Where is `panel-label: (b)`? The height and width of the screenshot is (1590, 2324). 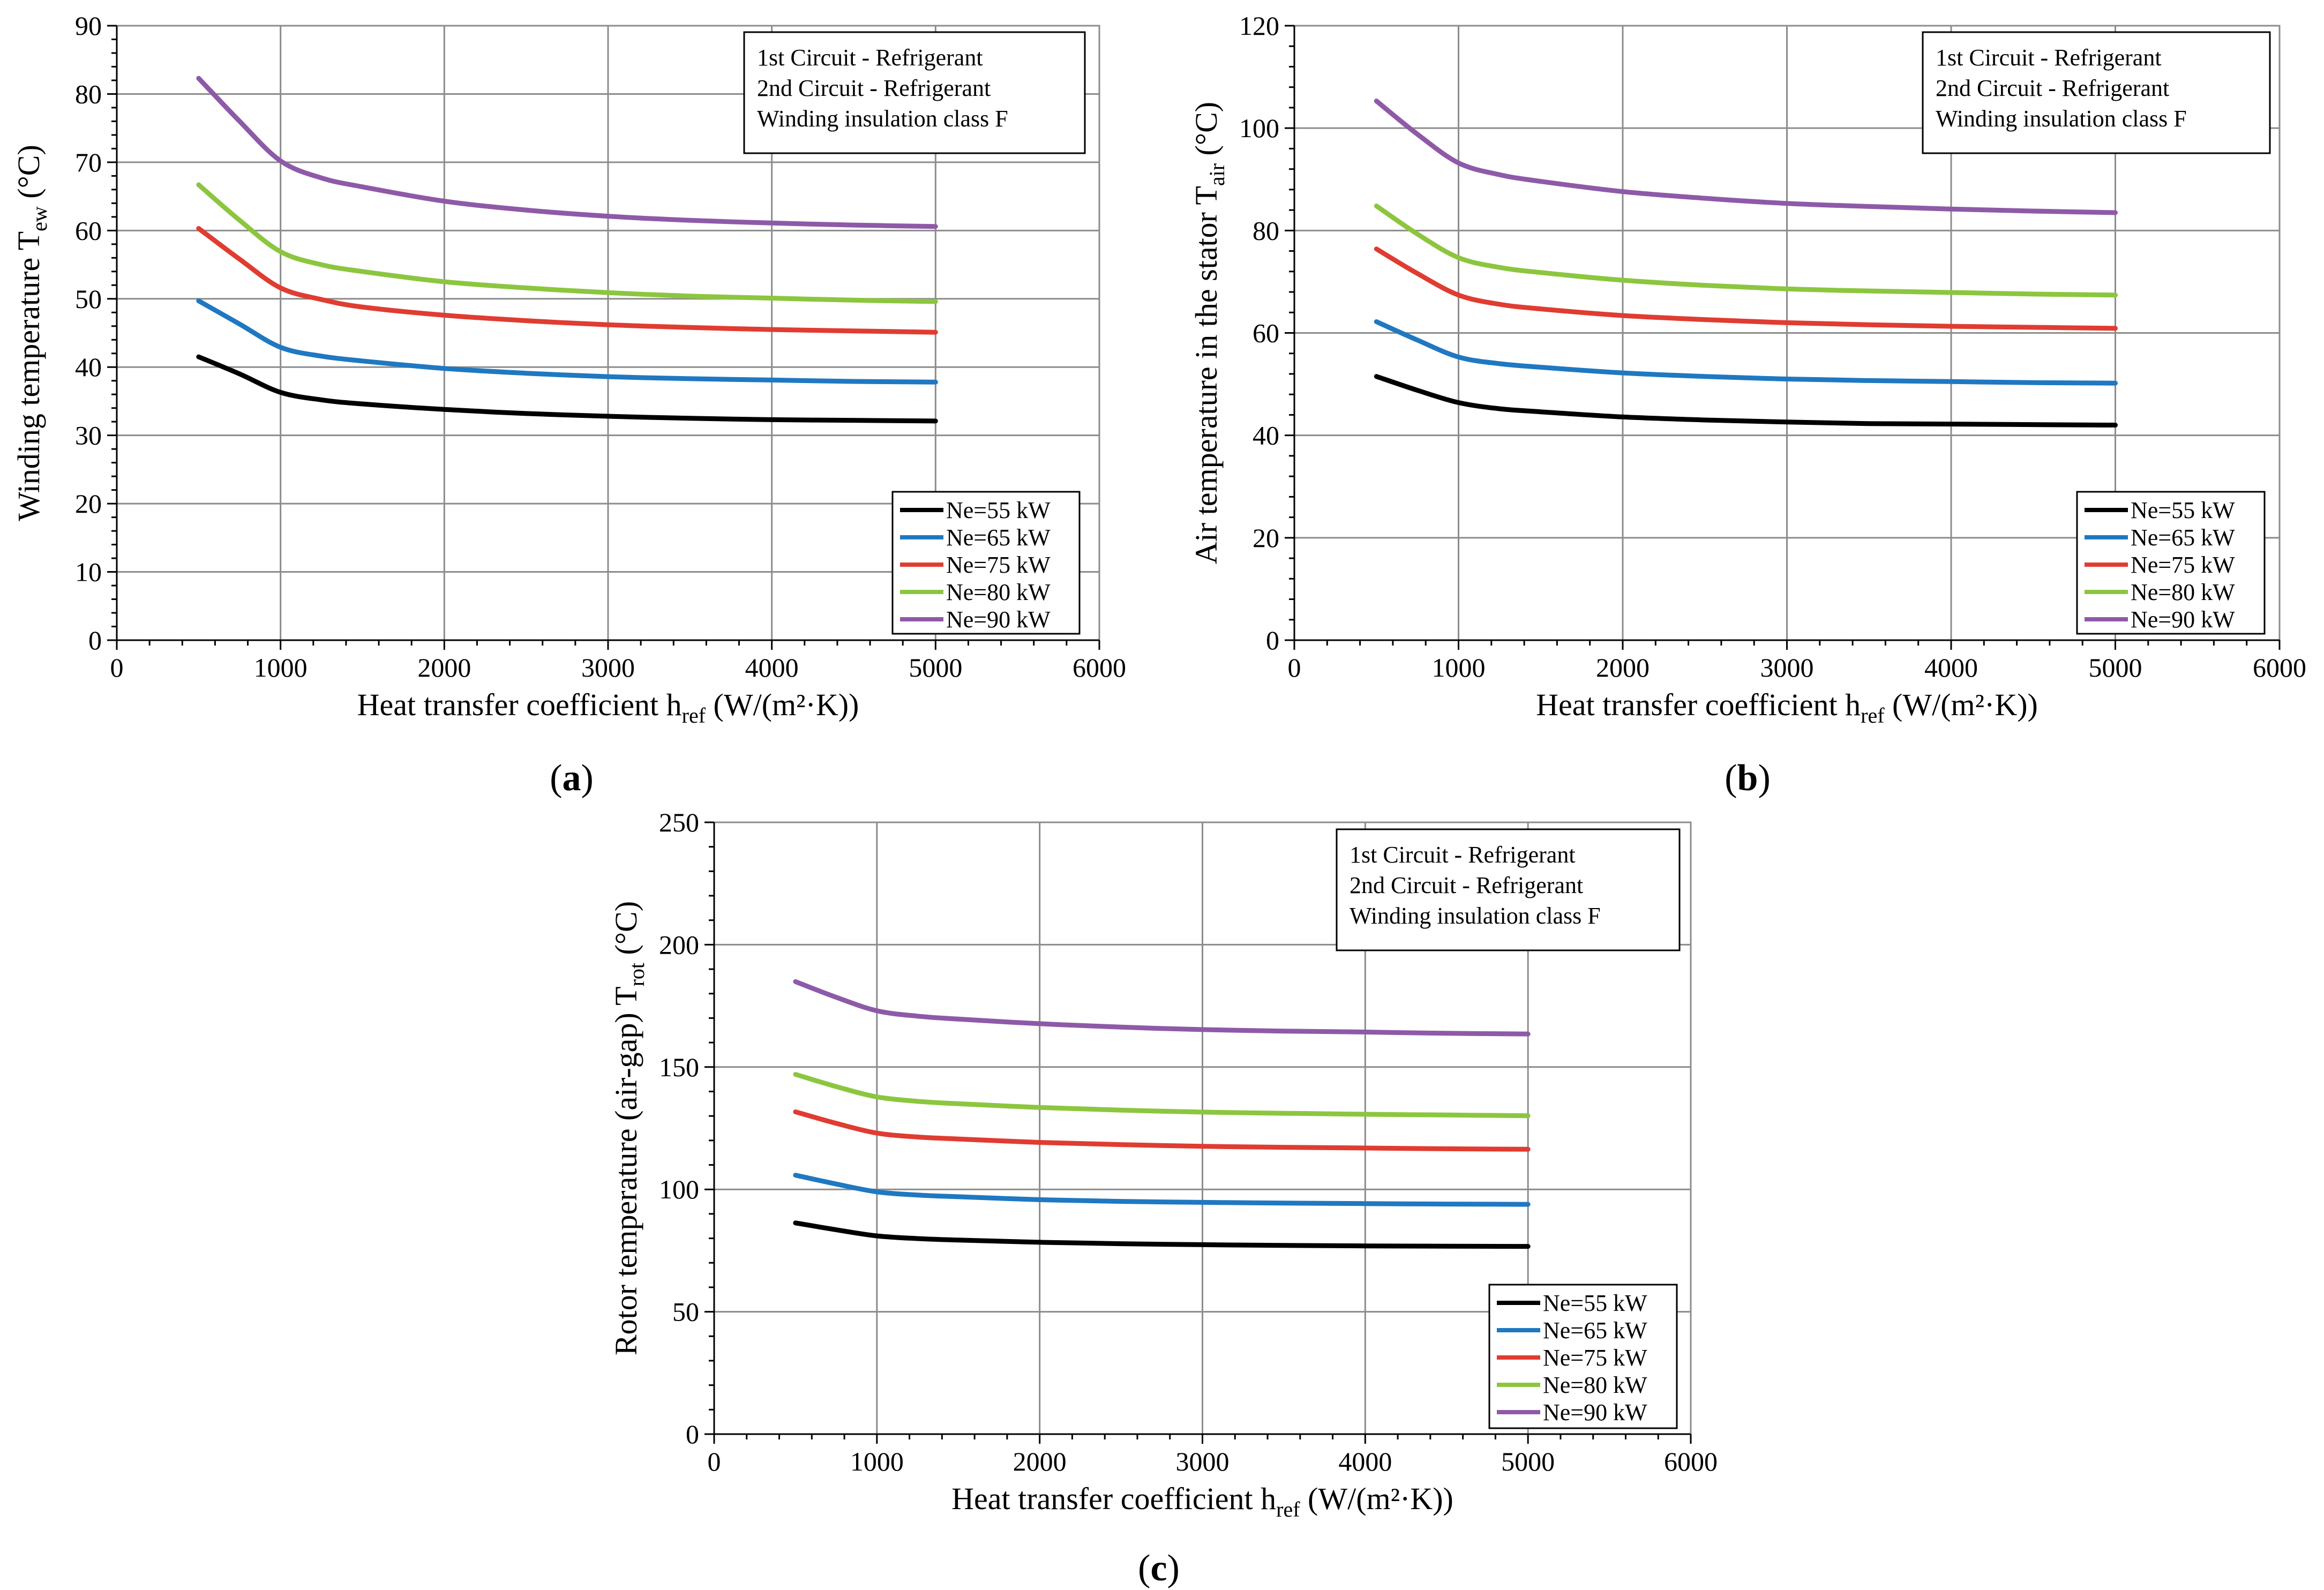 panel-label: (b) is located at coordinates (1748, 778).